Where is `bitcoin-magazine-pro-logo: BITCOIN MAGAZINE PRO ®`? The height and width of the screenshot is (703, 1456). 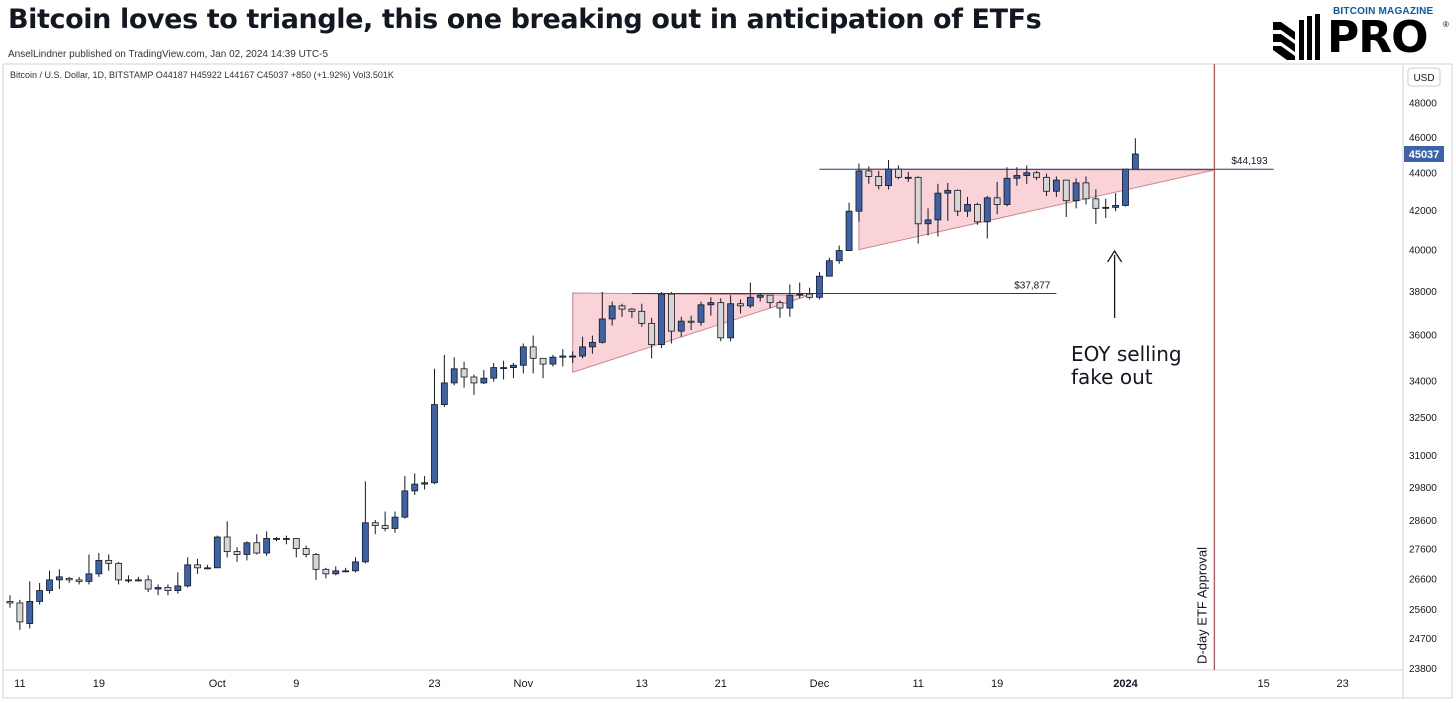 bitcoin-magazine-pro-logo: BITCOIN MAGAZINE PRO ® is located at coordinates (1362, 34).